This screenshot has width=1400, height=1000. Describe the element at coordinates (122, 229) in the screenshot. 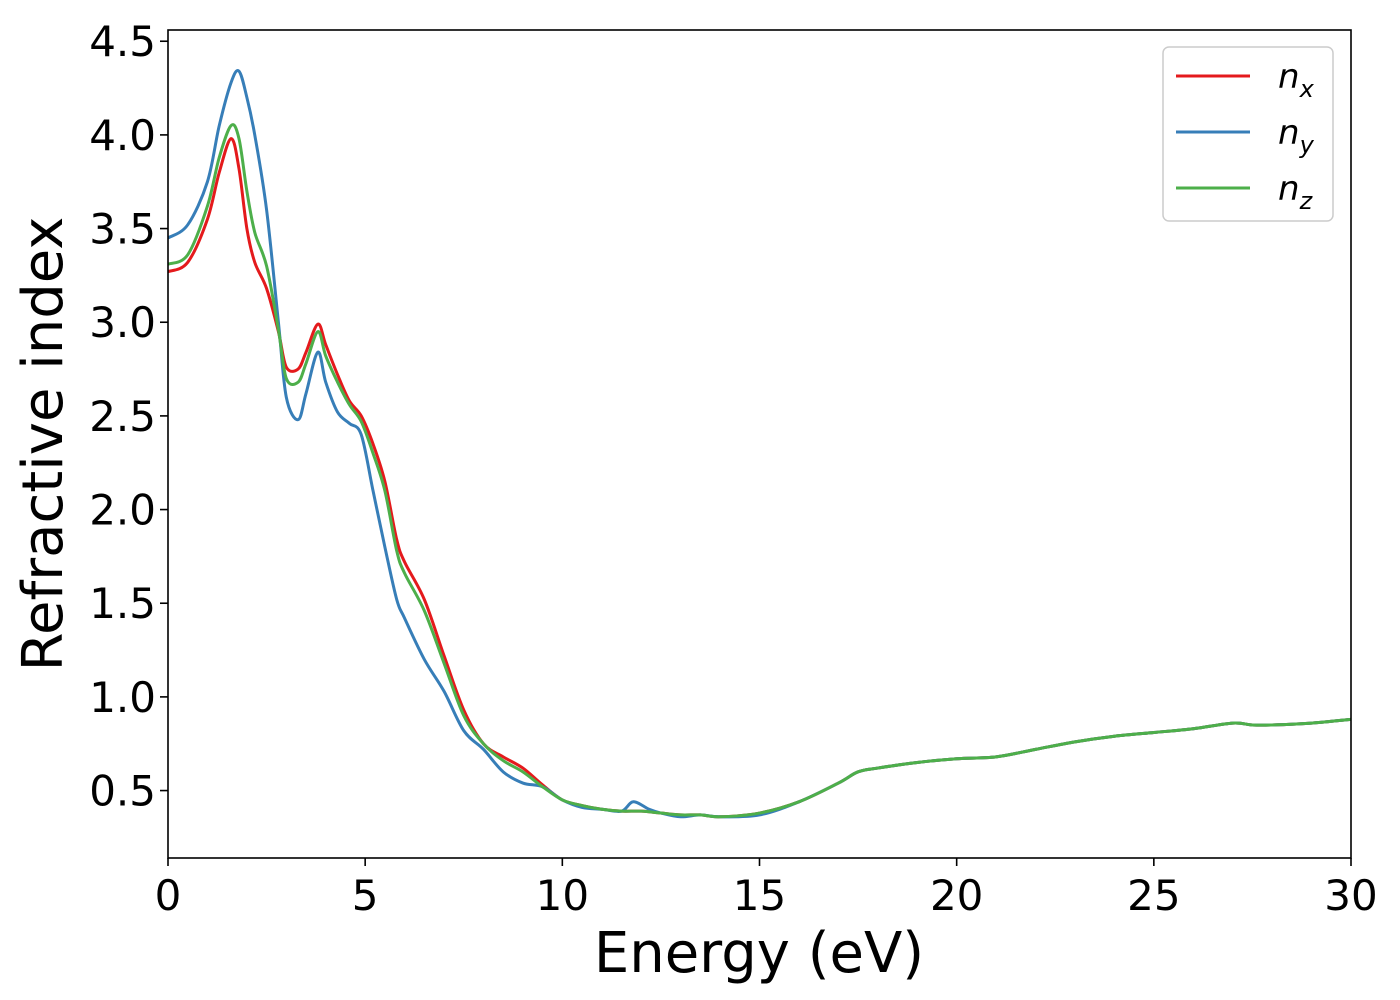

I see `y-tick-label: 3.5` at that location.